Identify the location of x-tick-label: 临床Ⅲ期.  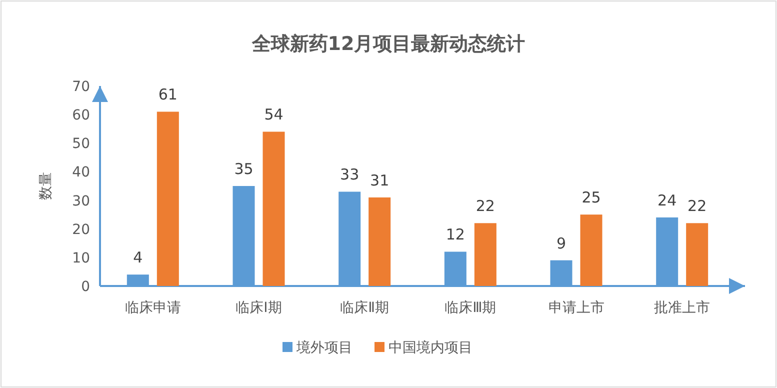
(470, 308).